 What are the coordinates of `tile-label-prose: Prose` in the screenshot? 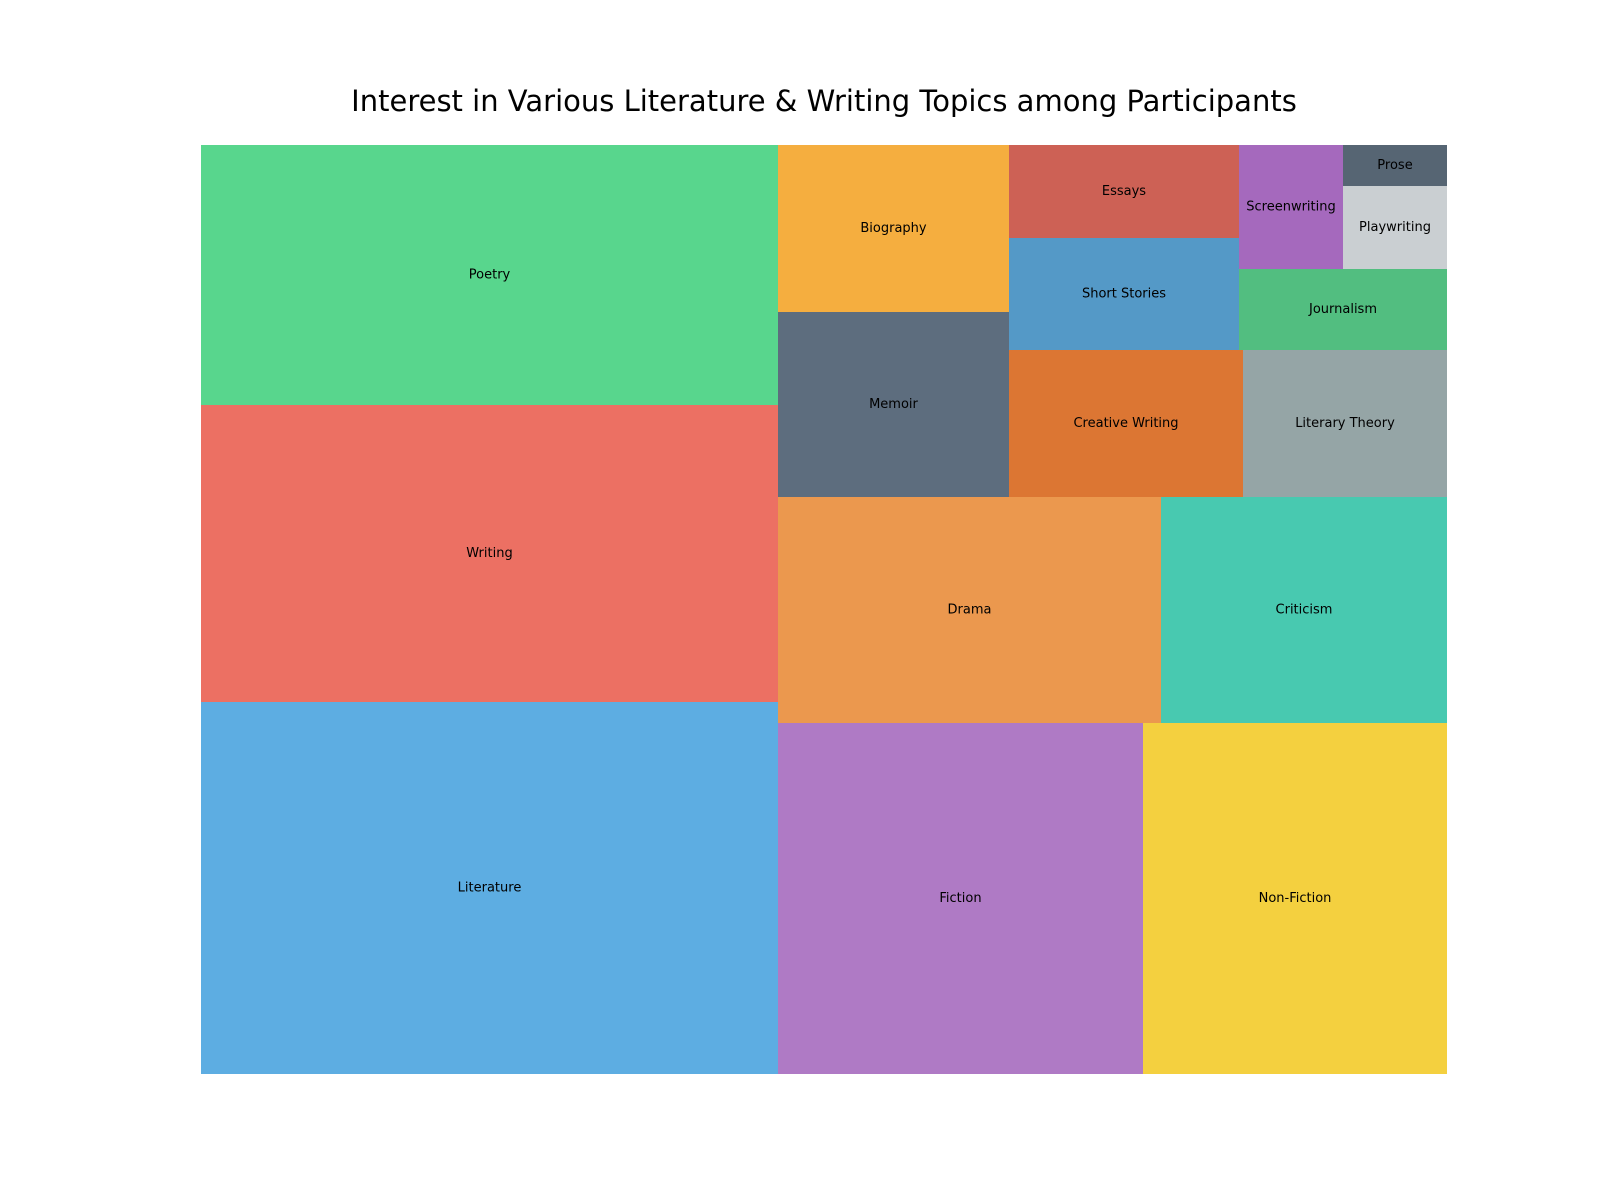 It's located at (1394, 165).